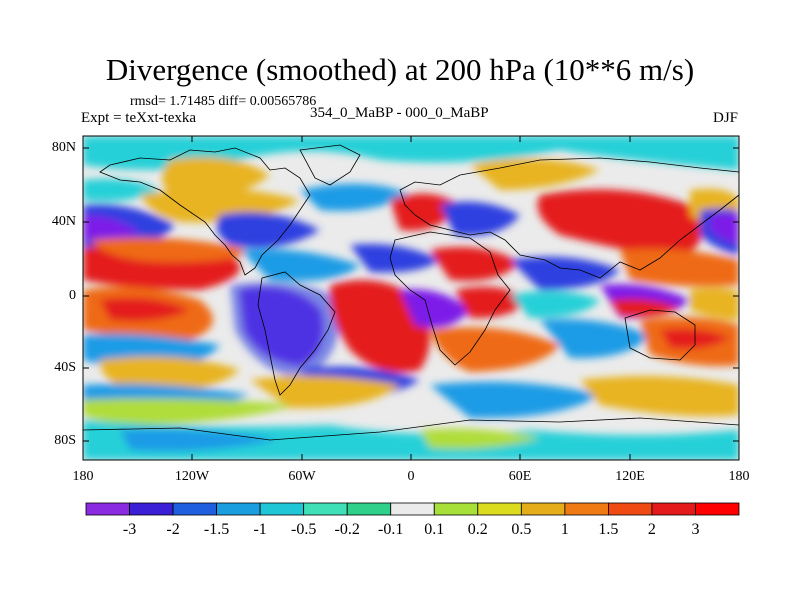  I want to click on colorbar-label: -0.1, so click(391, 529).